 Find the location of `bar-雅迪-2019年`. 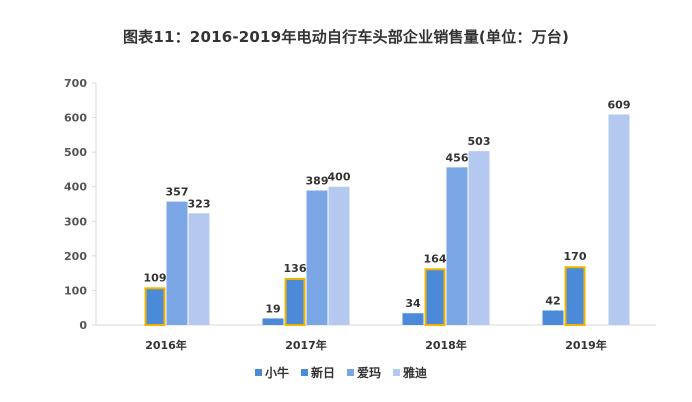

bar-雅迪-2019年 is located at coordinates (619, 220).